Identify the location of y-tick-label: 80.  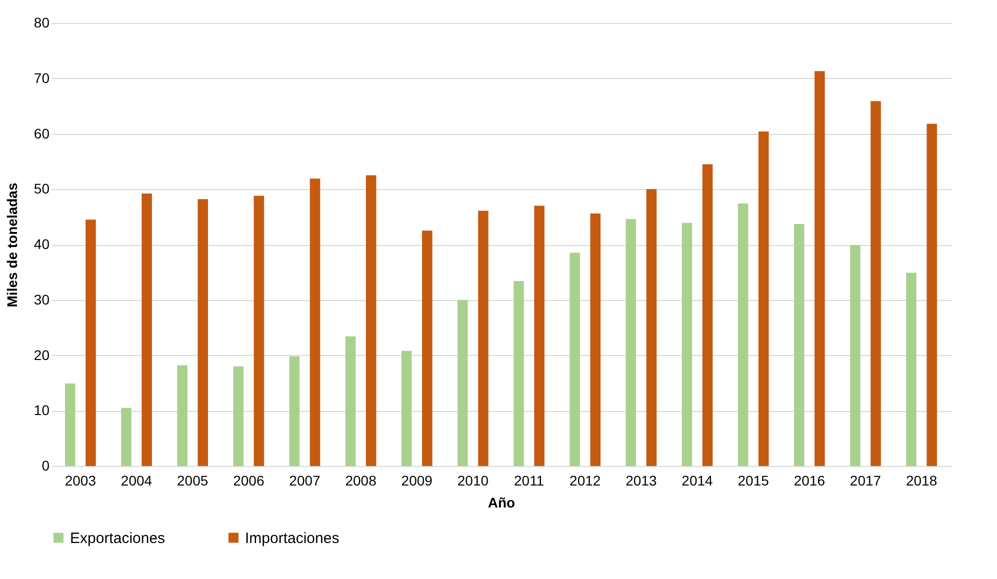
(42, 22).